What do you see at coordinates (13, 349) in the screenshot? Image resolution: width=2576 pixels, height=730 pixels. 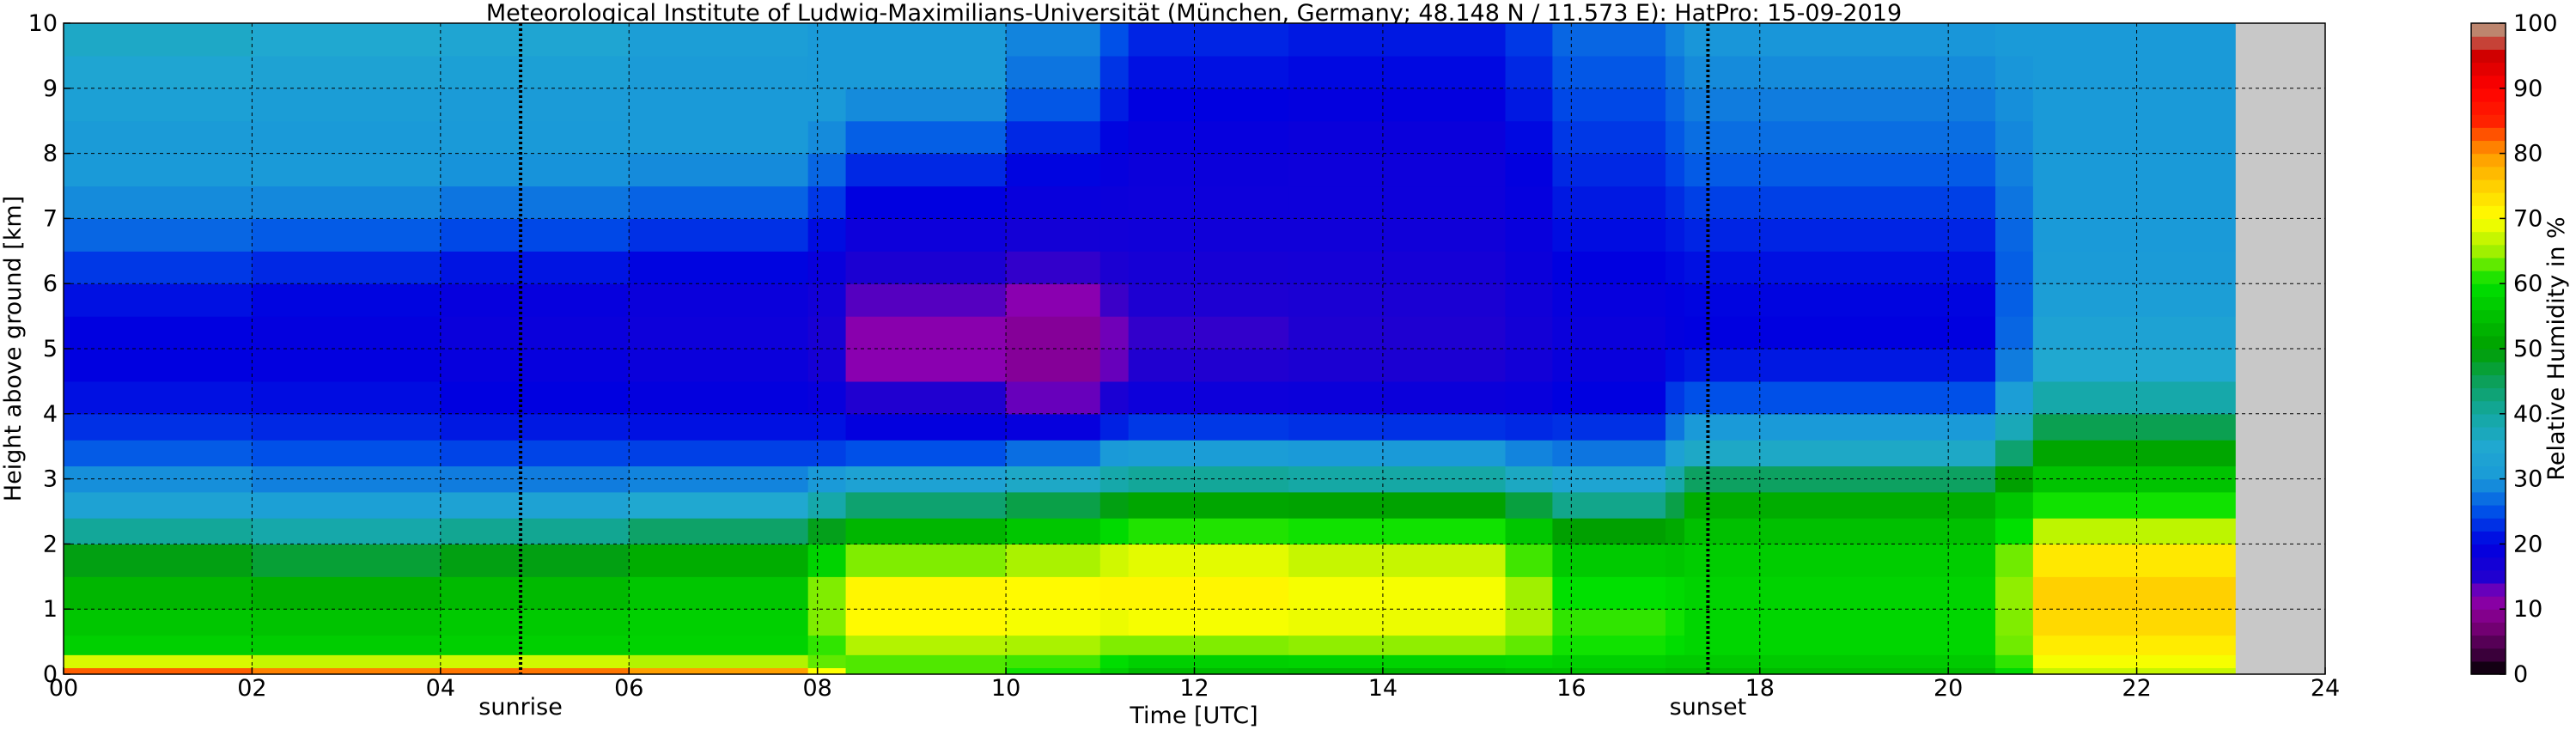 I see `y-axis-label: Height above ground [km]` at bounding box center [13, 349].